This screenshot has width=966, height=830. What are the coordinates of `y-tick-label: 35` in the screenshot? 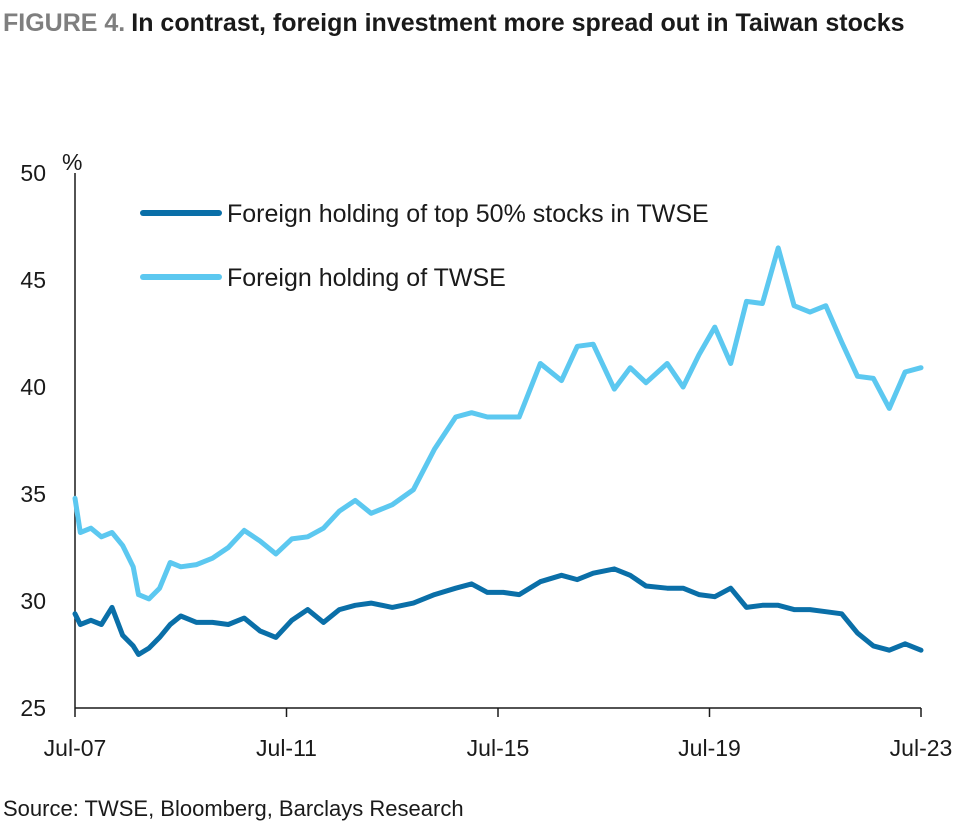 It's located at (33, 494).